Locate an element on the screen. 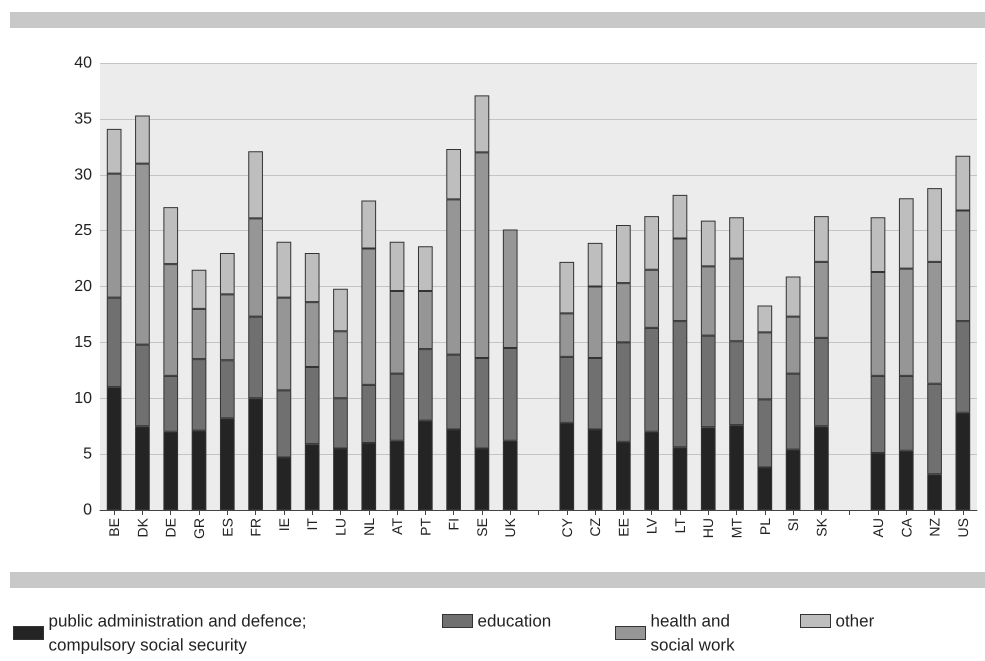 The height and width of the screenshot is (661, 985). y-tick-label: 25 is located at coordinates (83, 231).